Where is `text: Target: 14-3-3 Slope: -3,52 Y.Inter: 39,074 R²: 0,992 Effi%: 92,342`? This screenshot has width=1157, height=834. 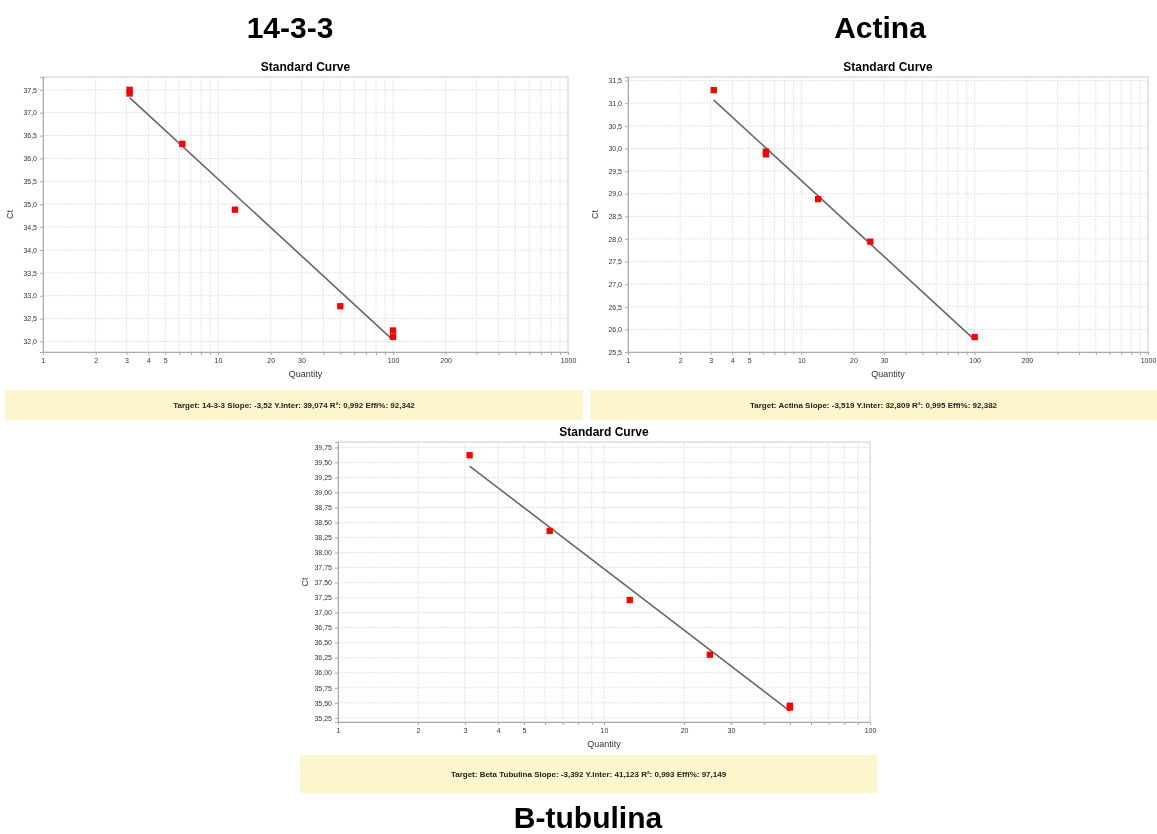 text: Target: 14-3-3 Slope: -3,52 Y.Inter: 39,074 R²: 0,992 Effi%: 92,342 is located at coordinates (294, 405).